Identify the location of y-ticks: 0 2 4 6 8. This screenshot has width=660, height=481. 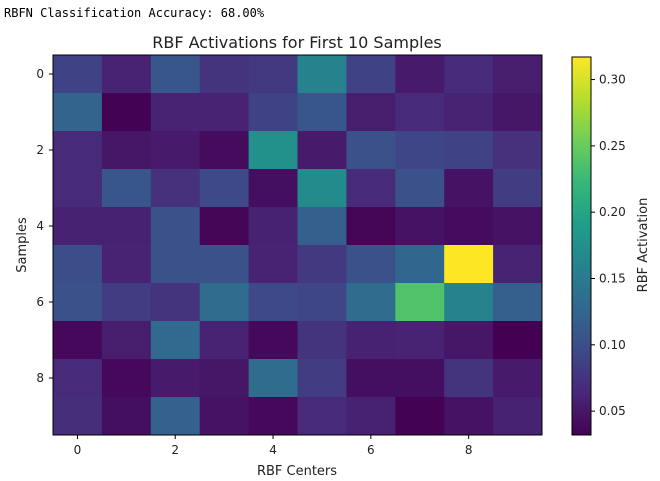
(44, 226).